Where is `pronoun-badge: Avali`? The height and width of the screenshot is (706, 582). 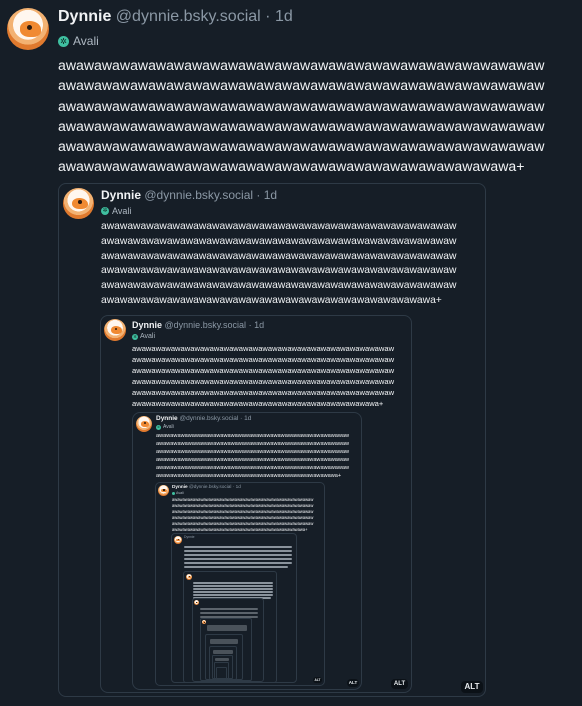 pronoun-badge: Avali is located at coordinates (178, 493).